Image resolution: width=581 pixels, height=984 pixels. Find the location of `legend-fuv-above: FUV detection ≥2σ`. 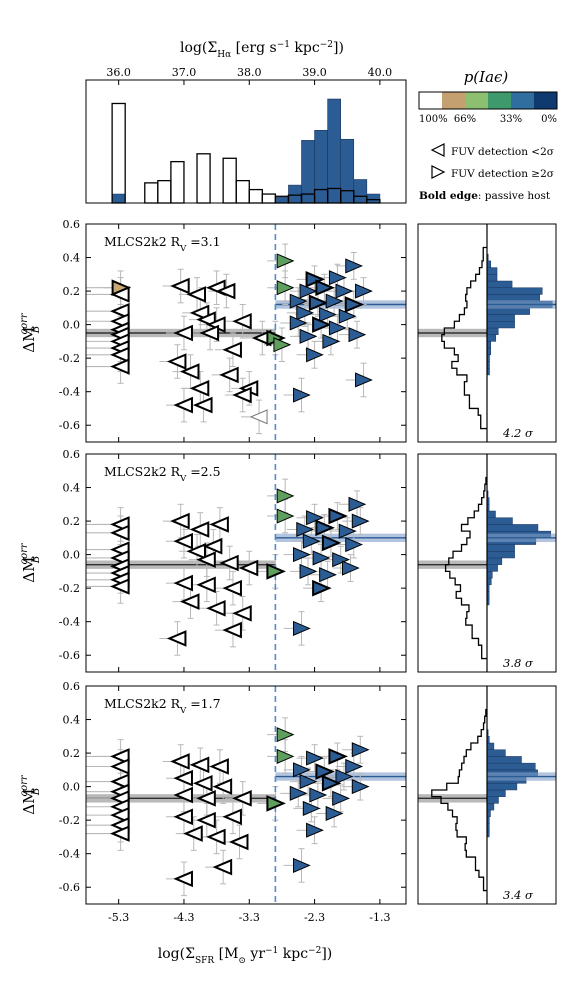

legend-fuv-above: FUV detection ≥2σ is located at coordinates (502, 174).